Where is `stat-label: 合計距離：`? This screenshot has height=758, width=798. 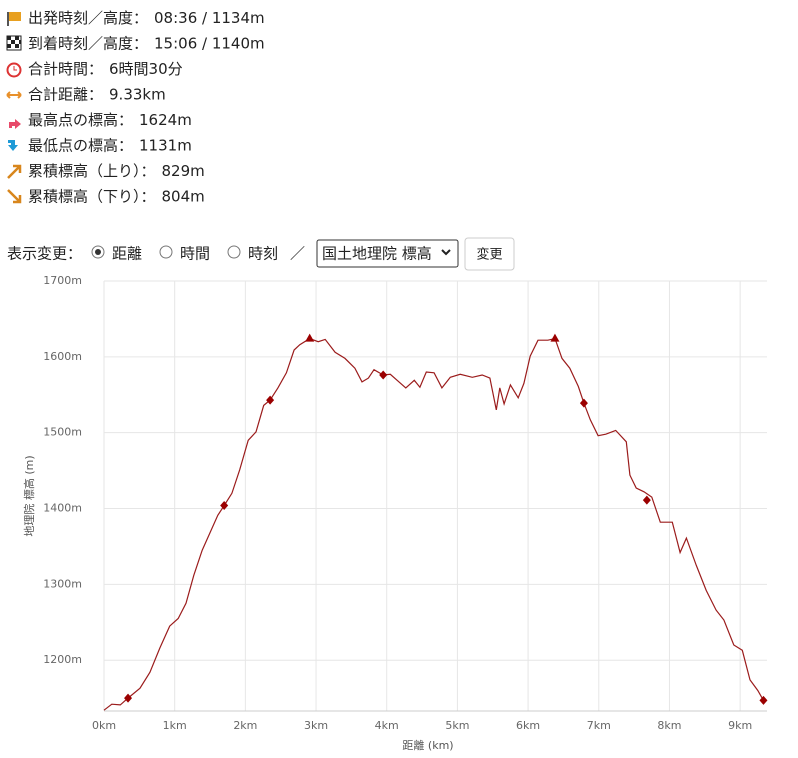 stat-label: 合計距離： is located at coordinates (65, 94).